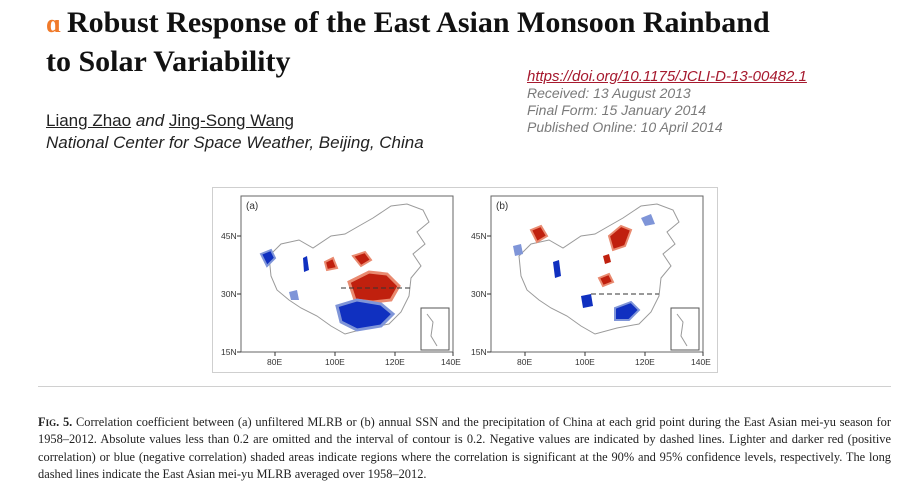 Image resolution: width=912 pixels, height=497 pixels. What do you see at coordinates (349, 269) in the screenshot?
I see `china-outline-a` at bounding box center [349, 269].